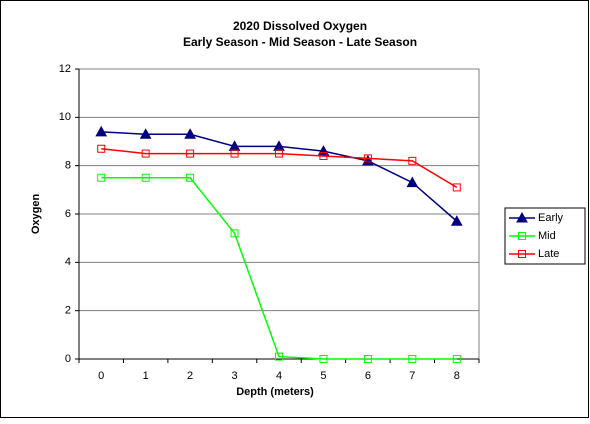  I want to click on y-axis-label: Oxygen, so click(36, 214).